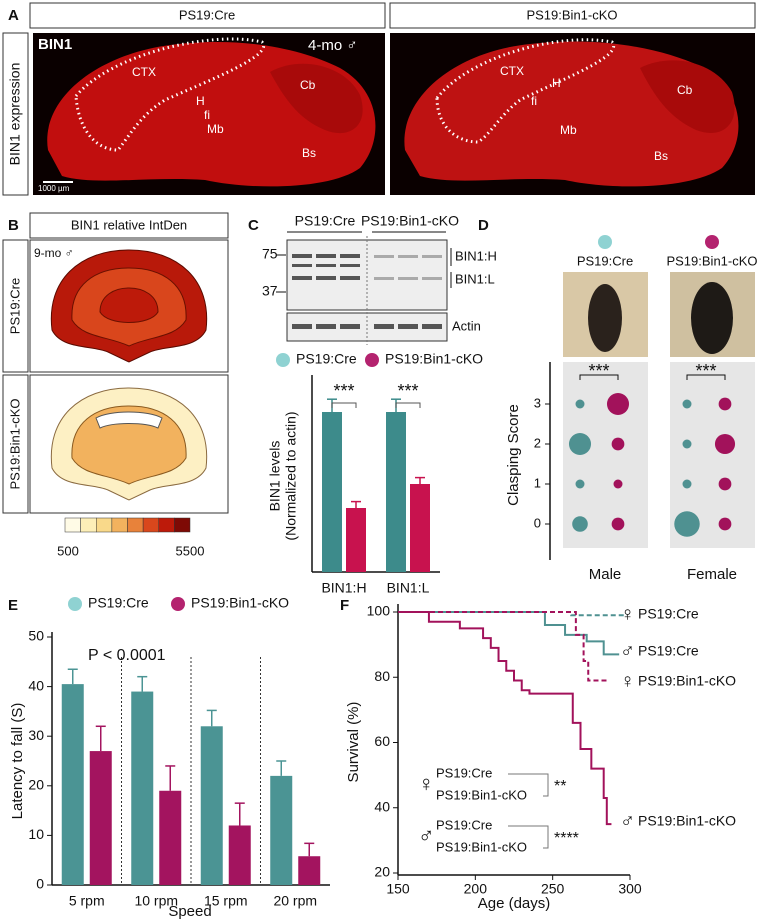 This screenshot has height=920, width=760. Describe the element at coordinates (408, 588) in the screenshot. I see `x-tick-label: BIN1:L` at that location.